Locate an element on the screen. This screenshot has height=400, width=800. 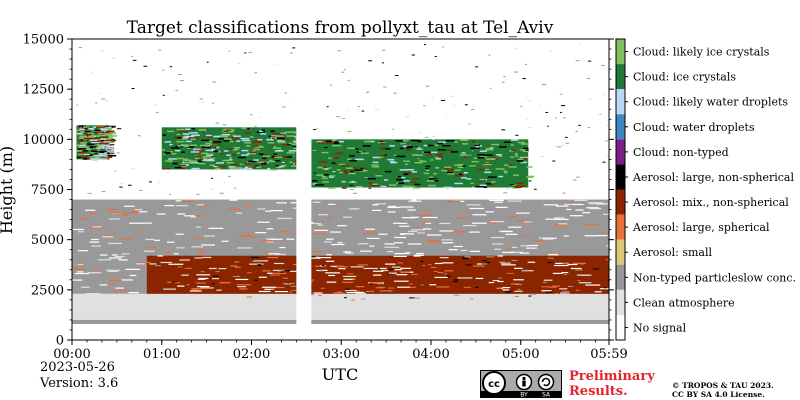
preliminary-results-notice: Preliminary Results. is located at coordinates (612, 384).